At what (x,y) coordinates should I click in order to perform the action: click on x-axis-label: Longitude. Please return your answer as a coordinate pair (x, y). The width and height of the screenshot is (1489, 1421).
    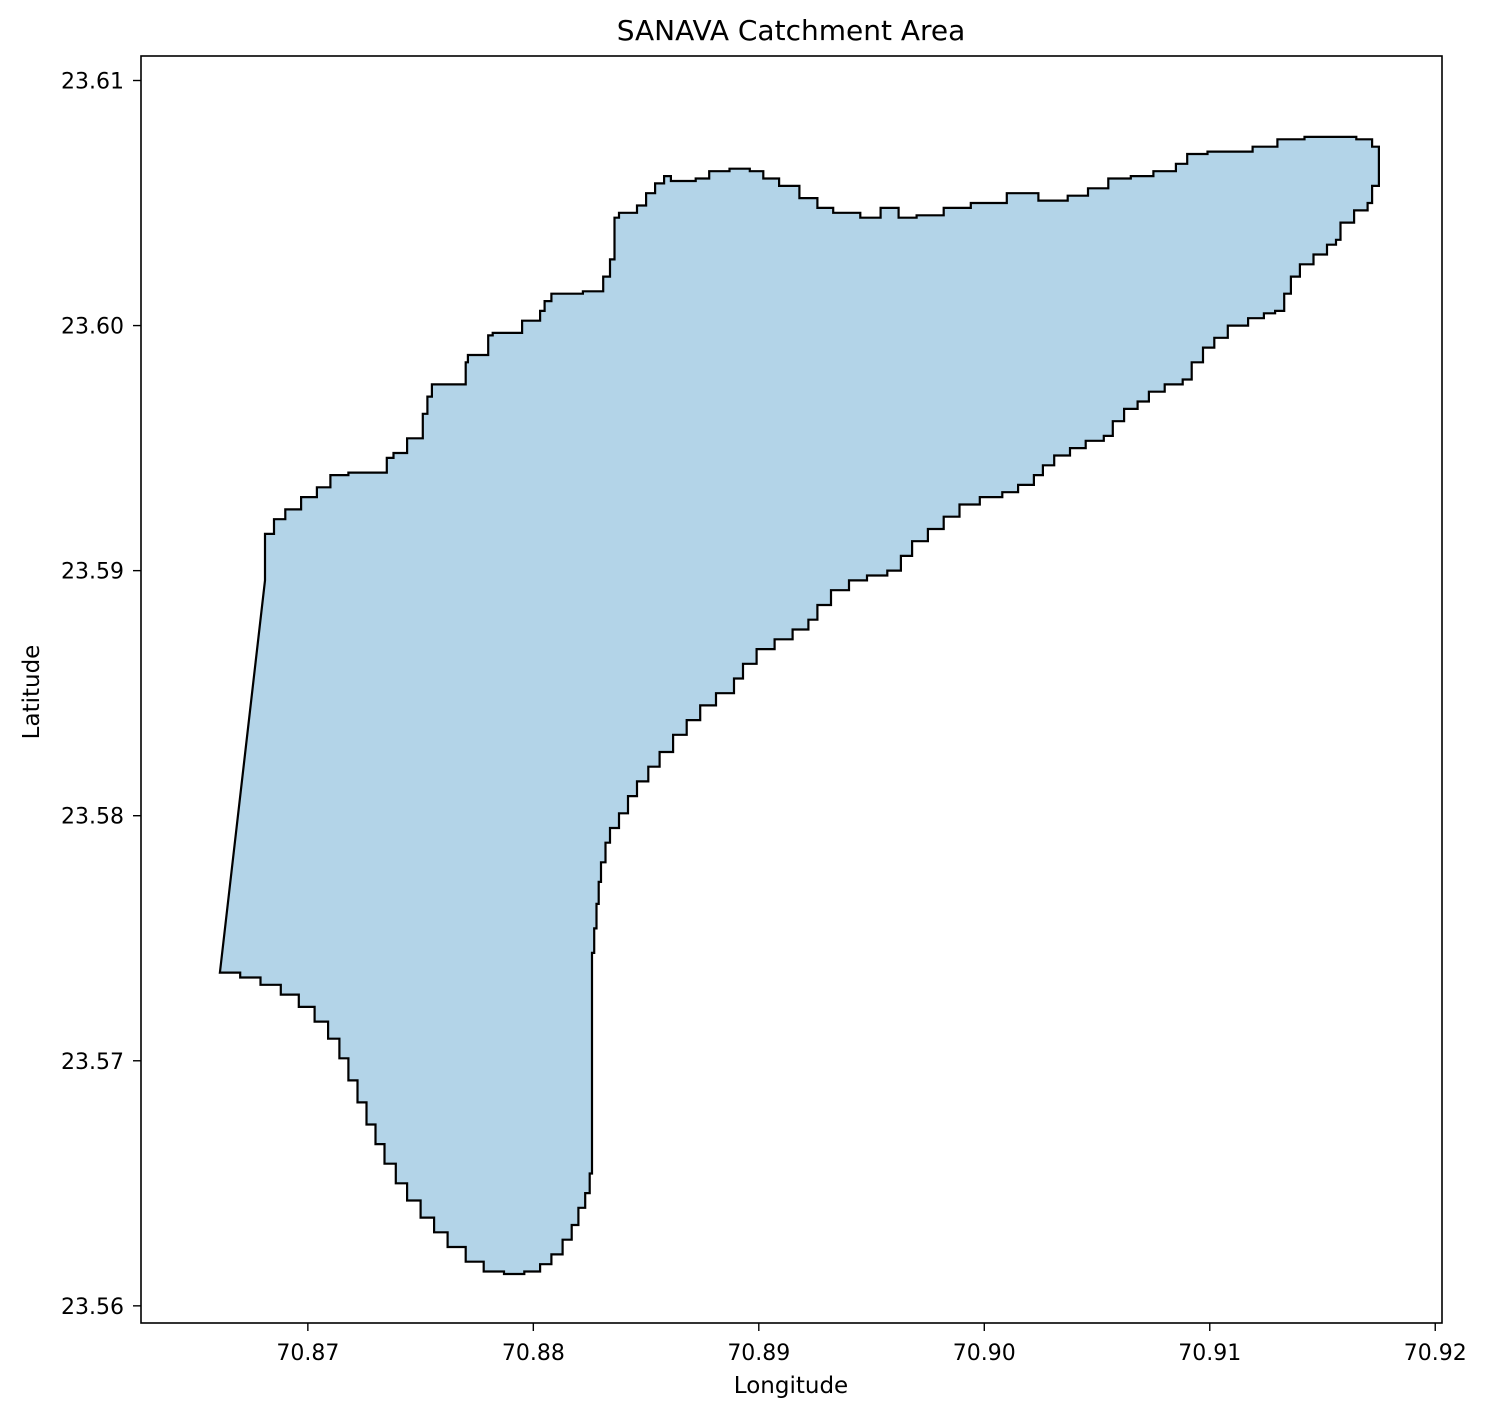
    Looking at the image, I should click on (791, 1386).